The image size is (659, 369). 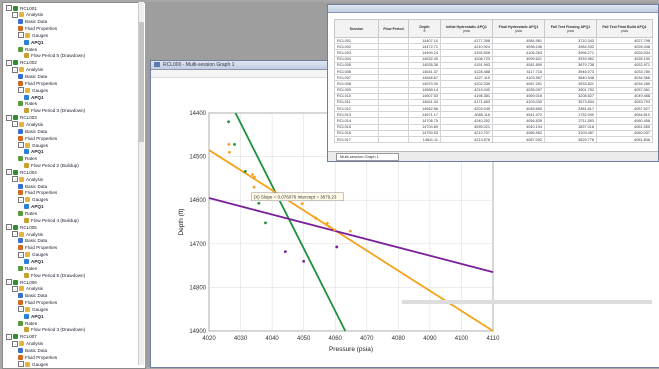 I want to click on column-header: Session, so click(x=356, y=28).